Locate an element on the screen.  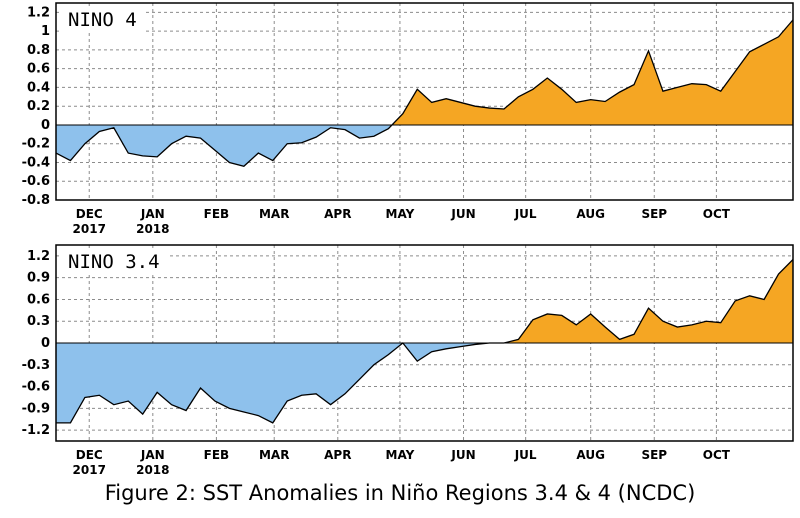
y-tick-label: -0.9 is located at coordinates (36, 408).